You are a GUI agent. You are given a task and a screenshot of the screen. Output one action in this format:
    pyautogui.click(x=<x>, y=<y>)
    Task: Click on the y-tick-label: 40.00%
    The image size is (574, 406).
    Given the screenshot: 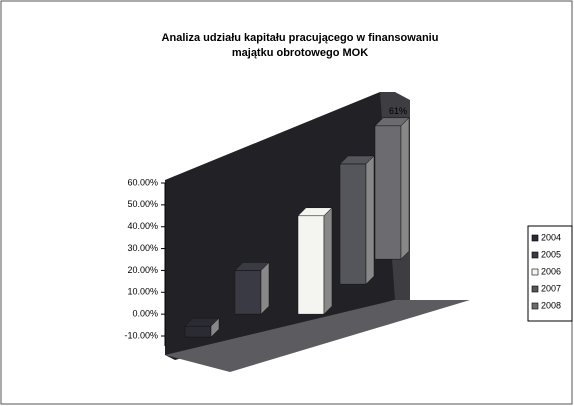 What is the action you would take?
    pyautogui.click(x=142, y=226)
    